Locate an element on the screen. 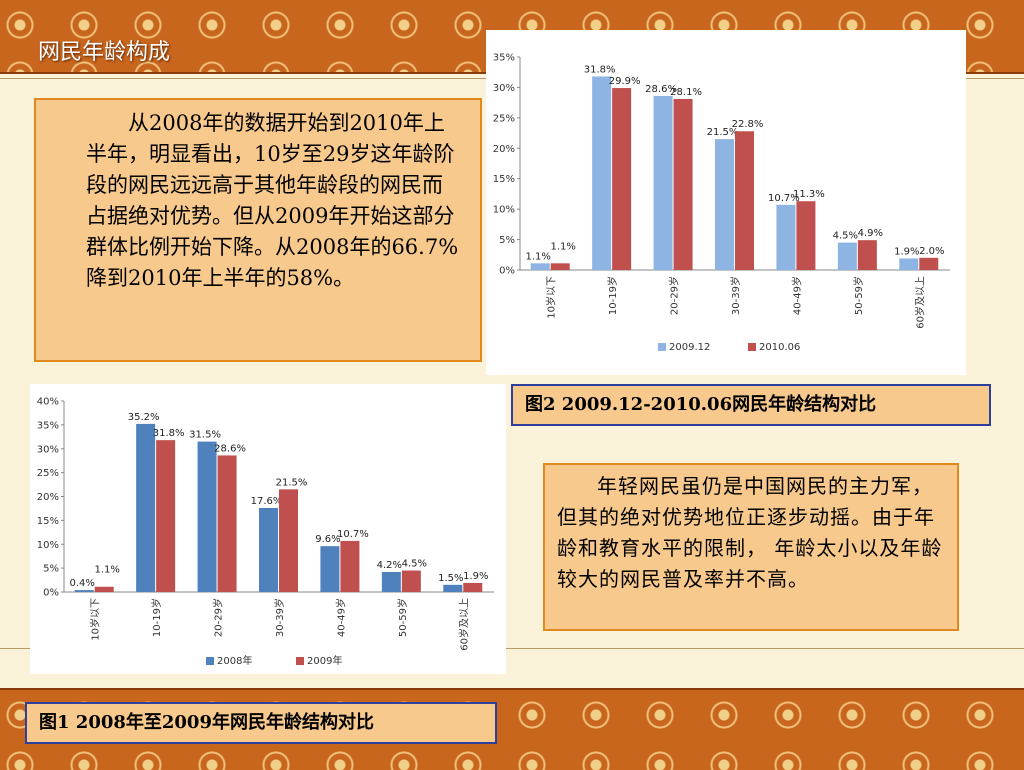  bar-2008年-30-39岁 is located at coordinates (268, 549).